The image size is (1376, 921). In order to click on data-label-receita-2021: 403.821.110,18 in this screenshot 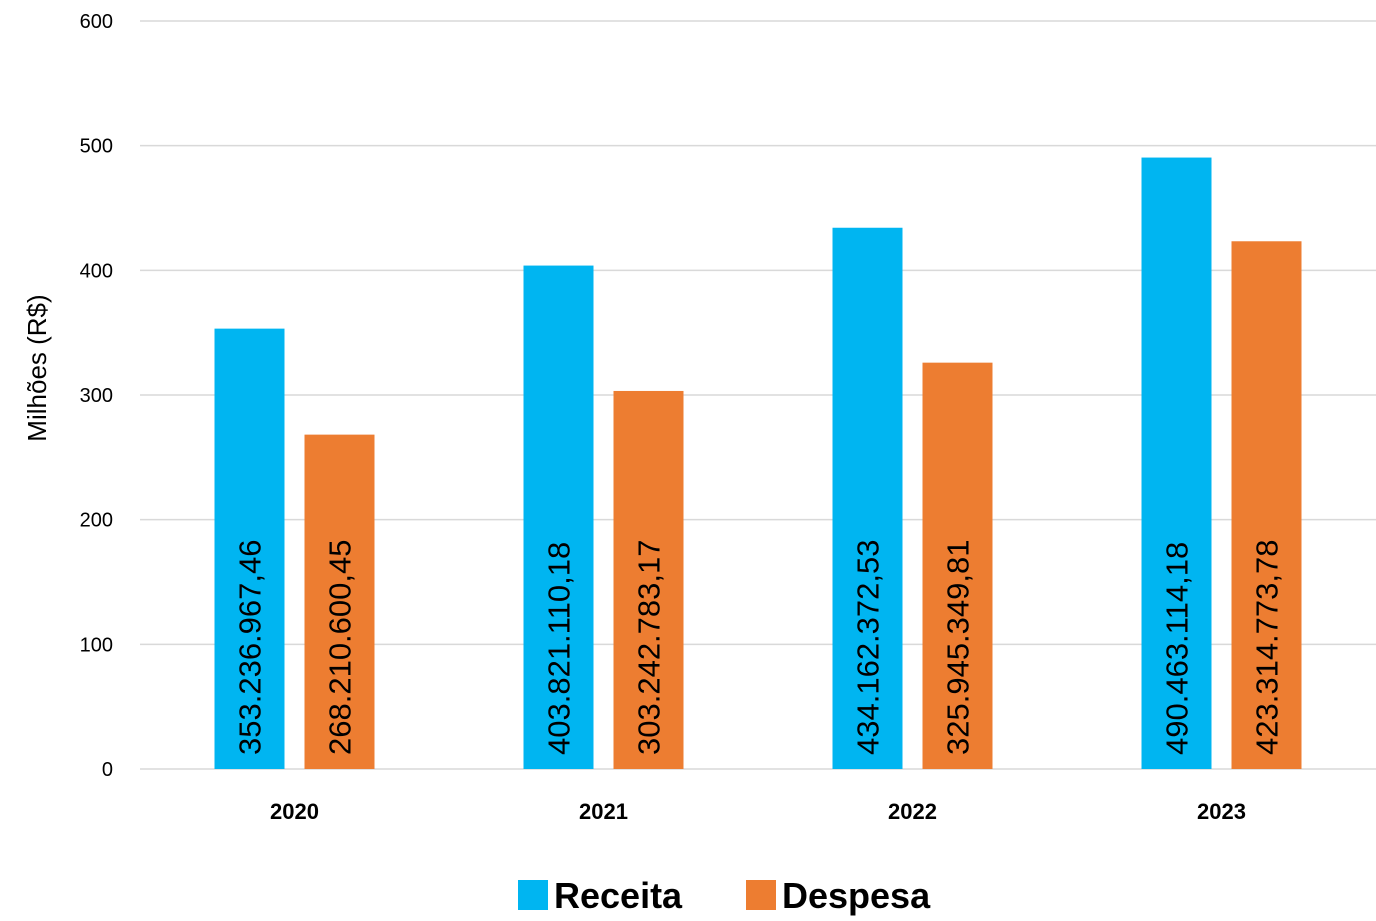, I will do `click(559, 648)`.